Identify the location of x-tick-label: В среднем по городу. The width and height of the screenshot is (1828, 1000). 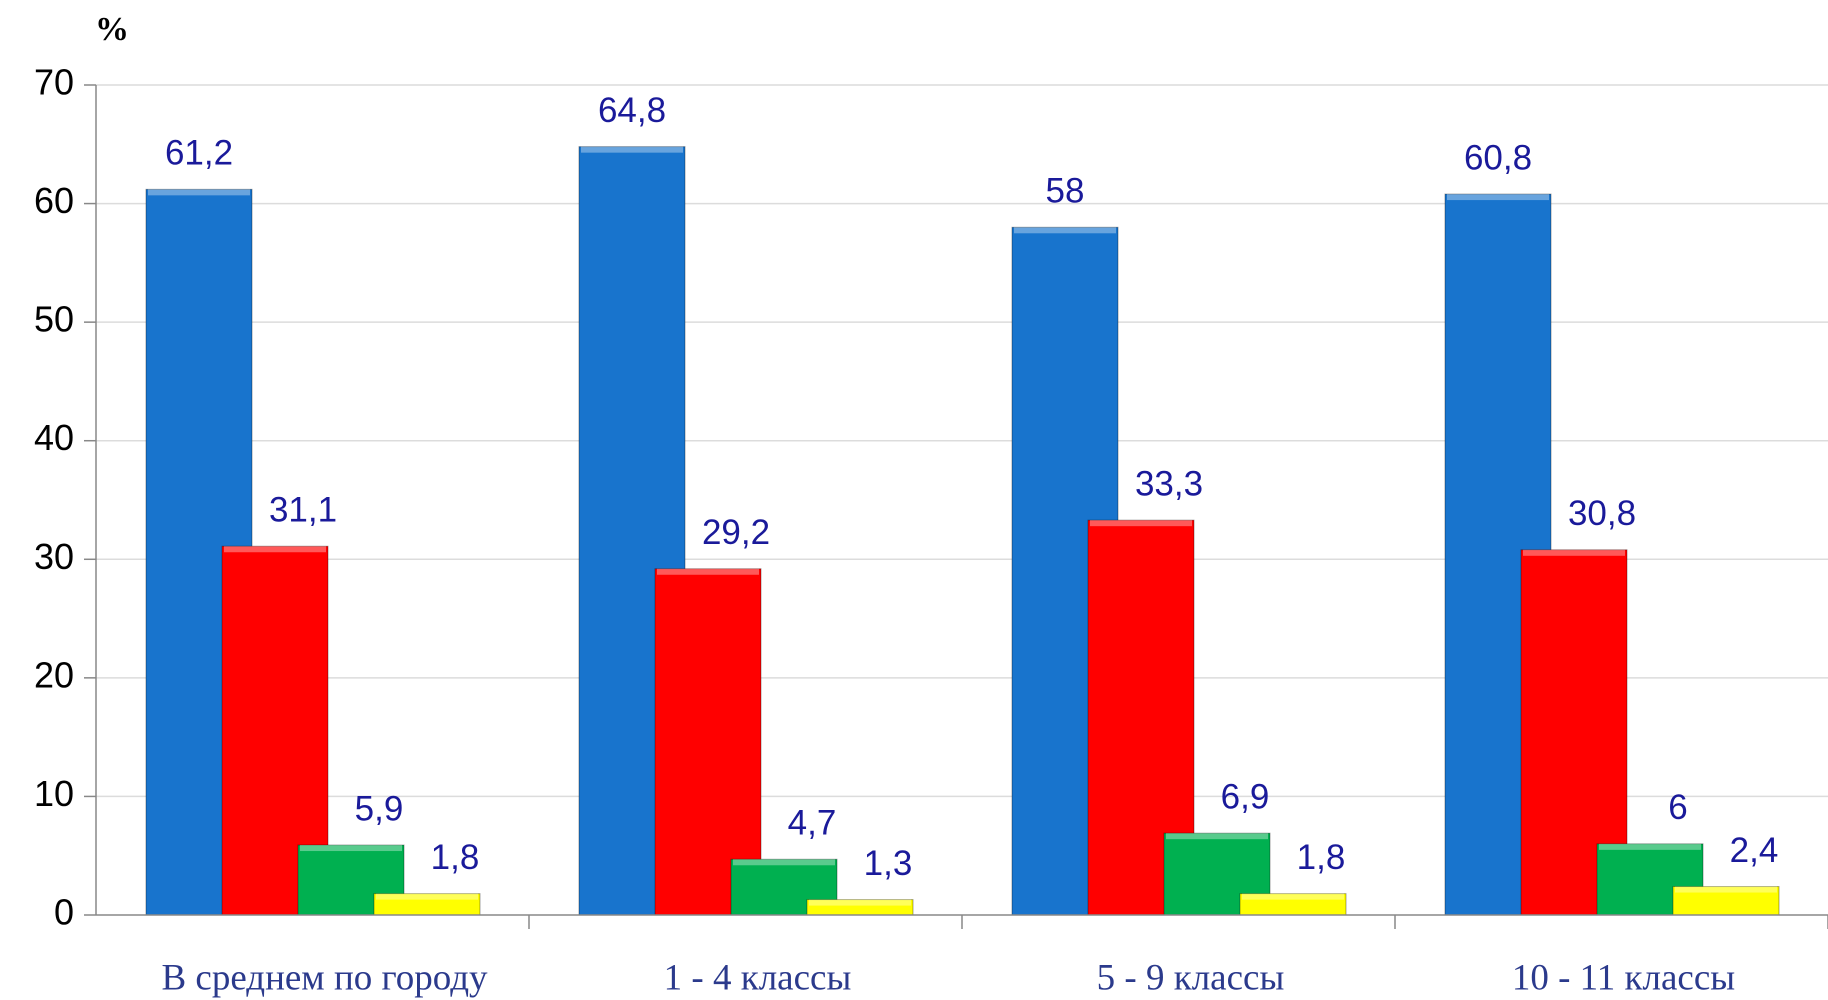
(324, 977).